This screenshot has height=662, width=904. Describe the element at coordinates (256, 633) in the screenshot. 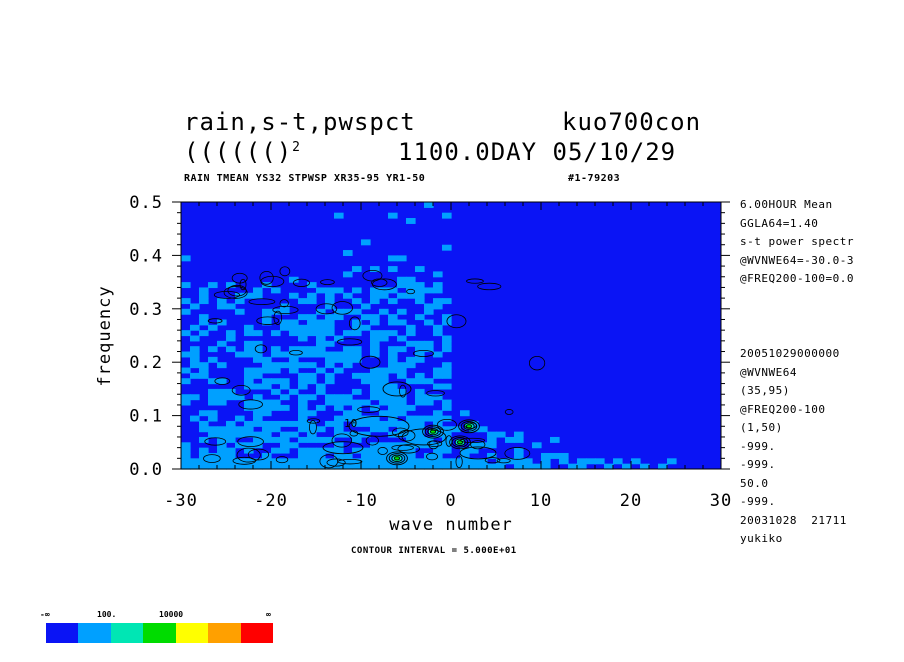

I see `legend-swatch` at that location.